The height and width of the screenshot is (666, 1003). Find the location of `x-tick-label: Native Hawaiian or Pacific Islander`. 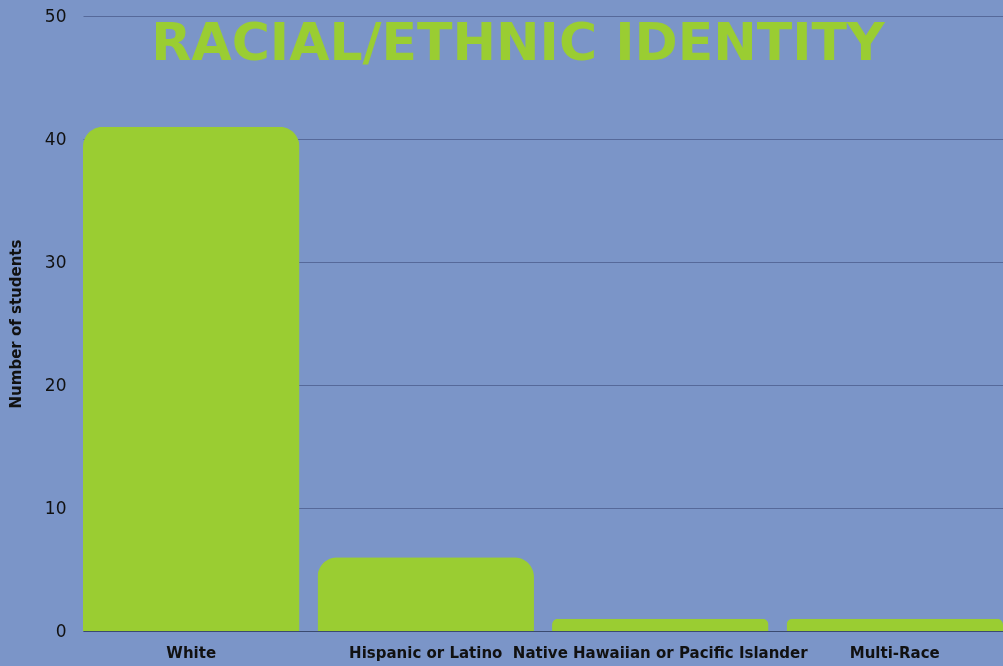

x-tick-label: Native Hawaiian or Pacific Islander is located at coordinates (660, 652).